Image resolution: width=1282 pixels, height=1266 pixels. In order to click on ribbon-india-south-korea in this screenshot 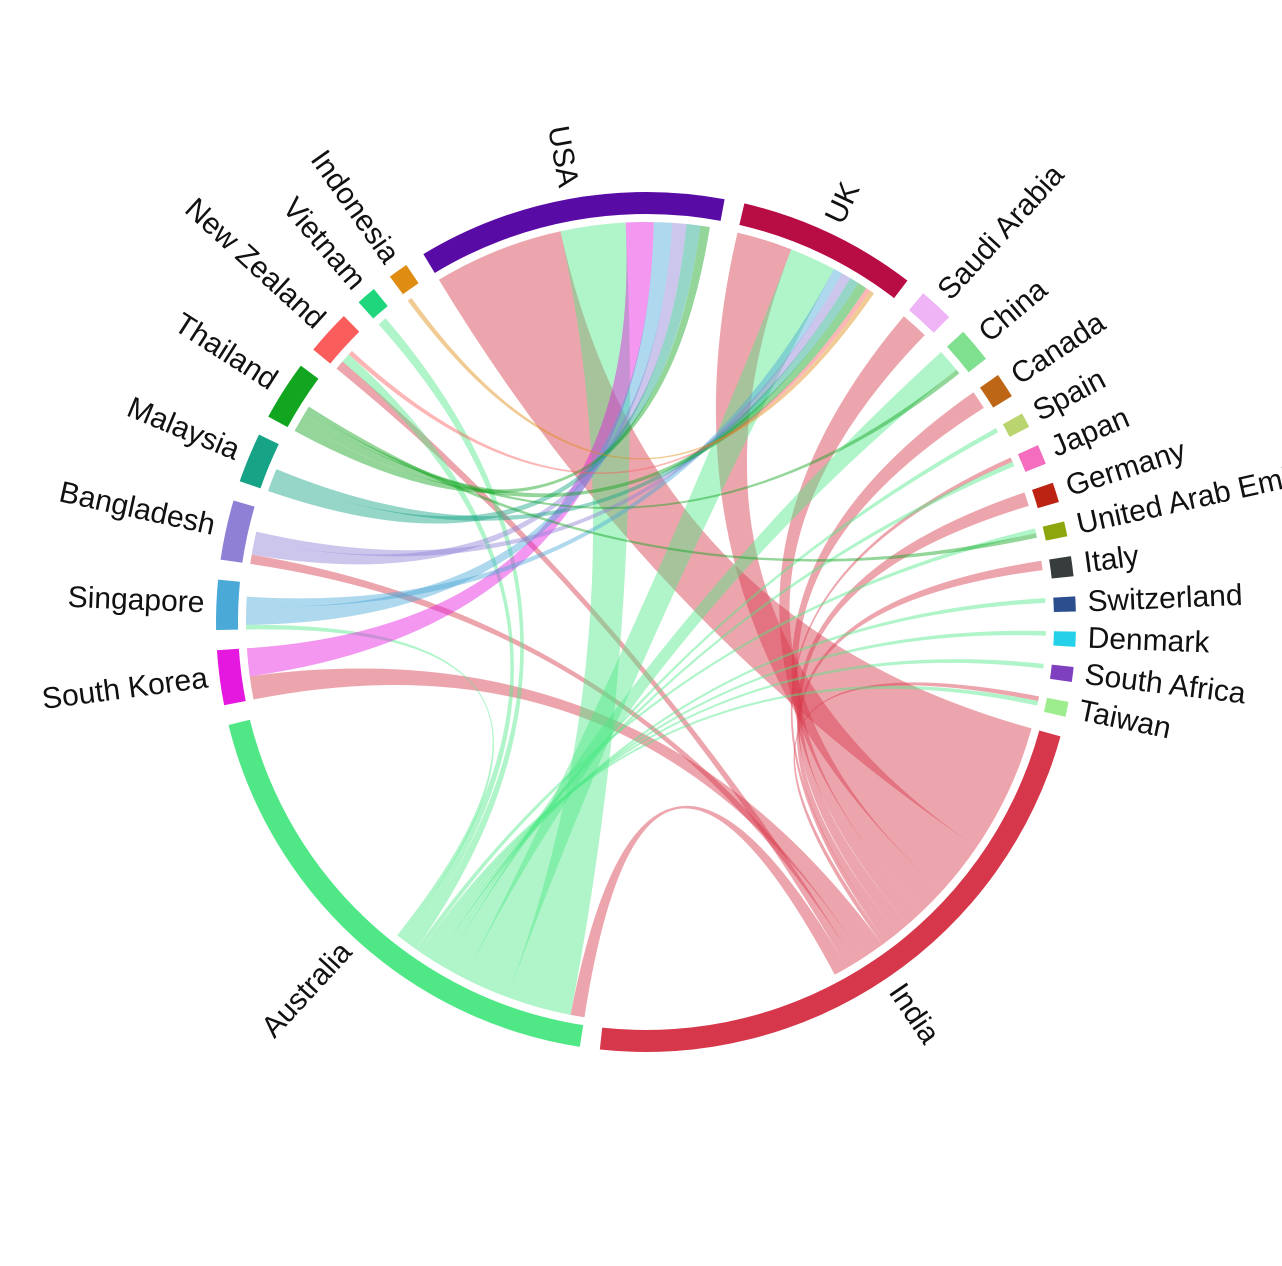, I will do `click(566, 813)`.